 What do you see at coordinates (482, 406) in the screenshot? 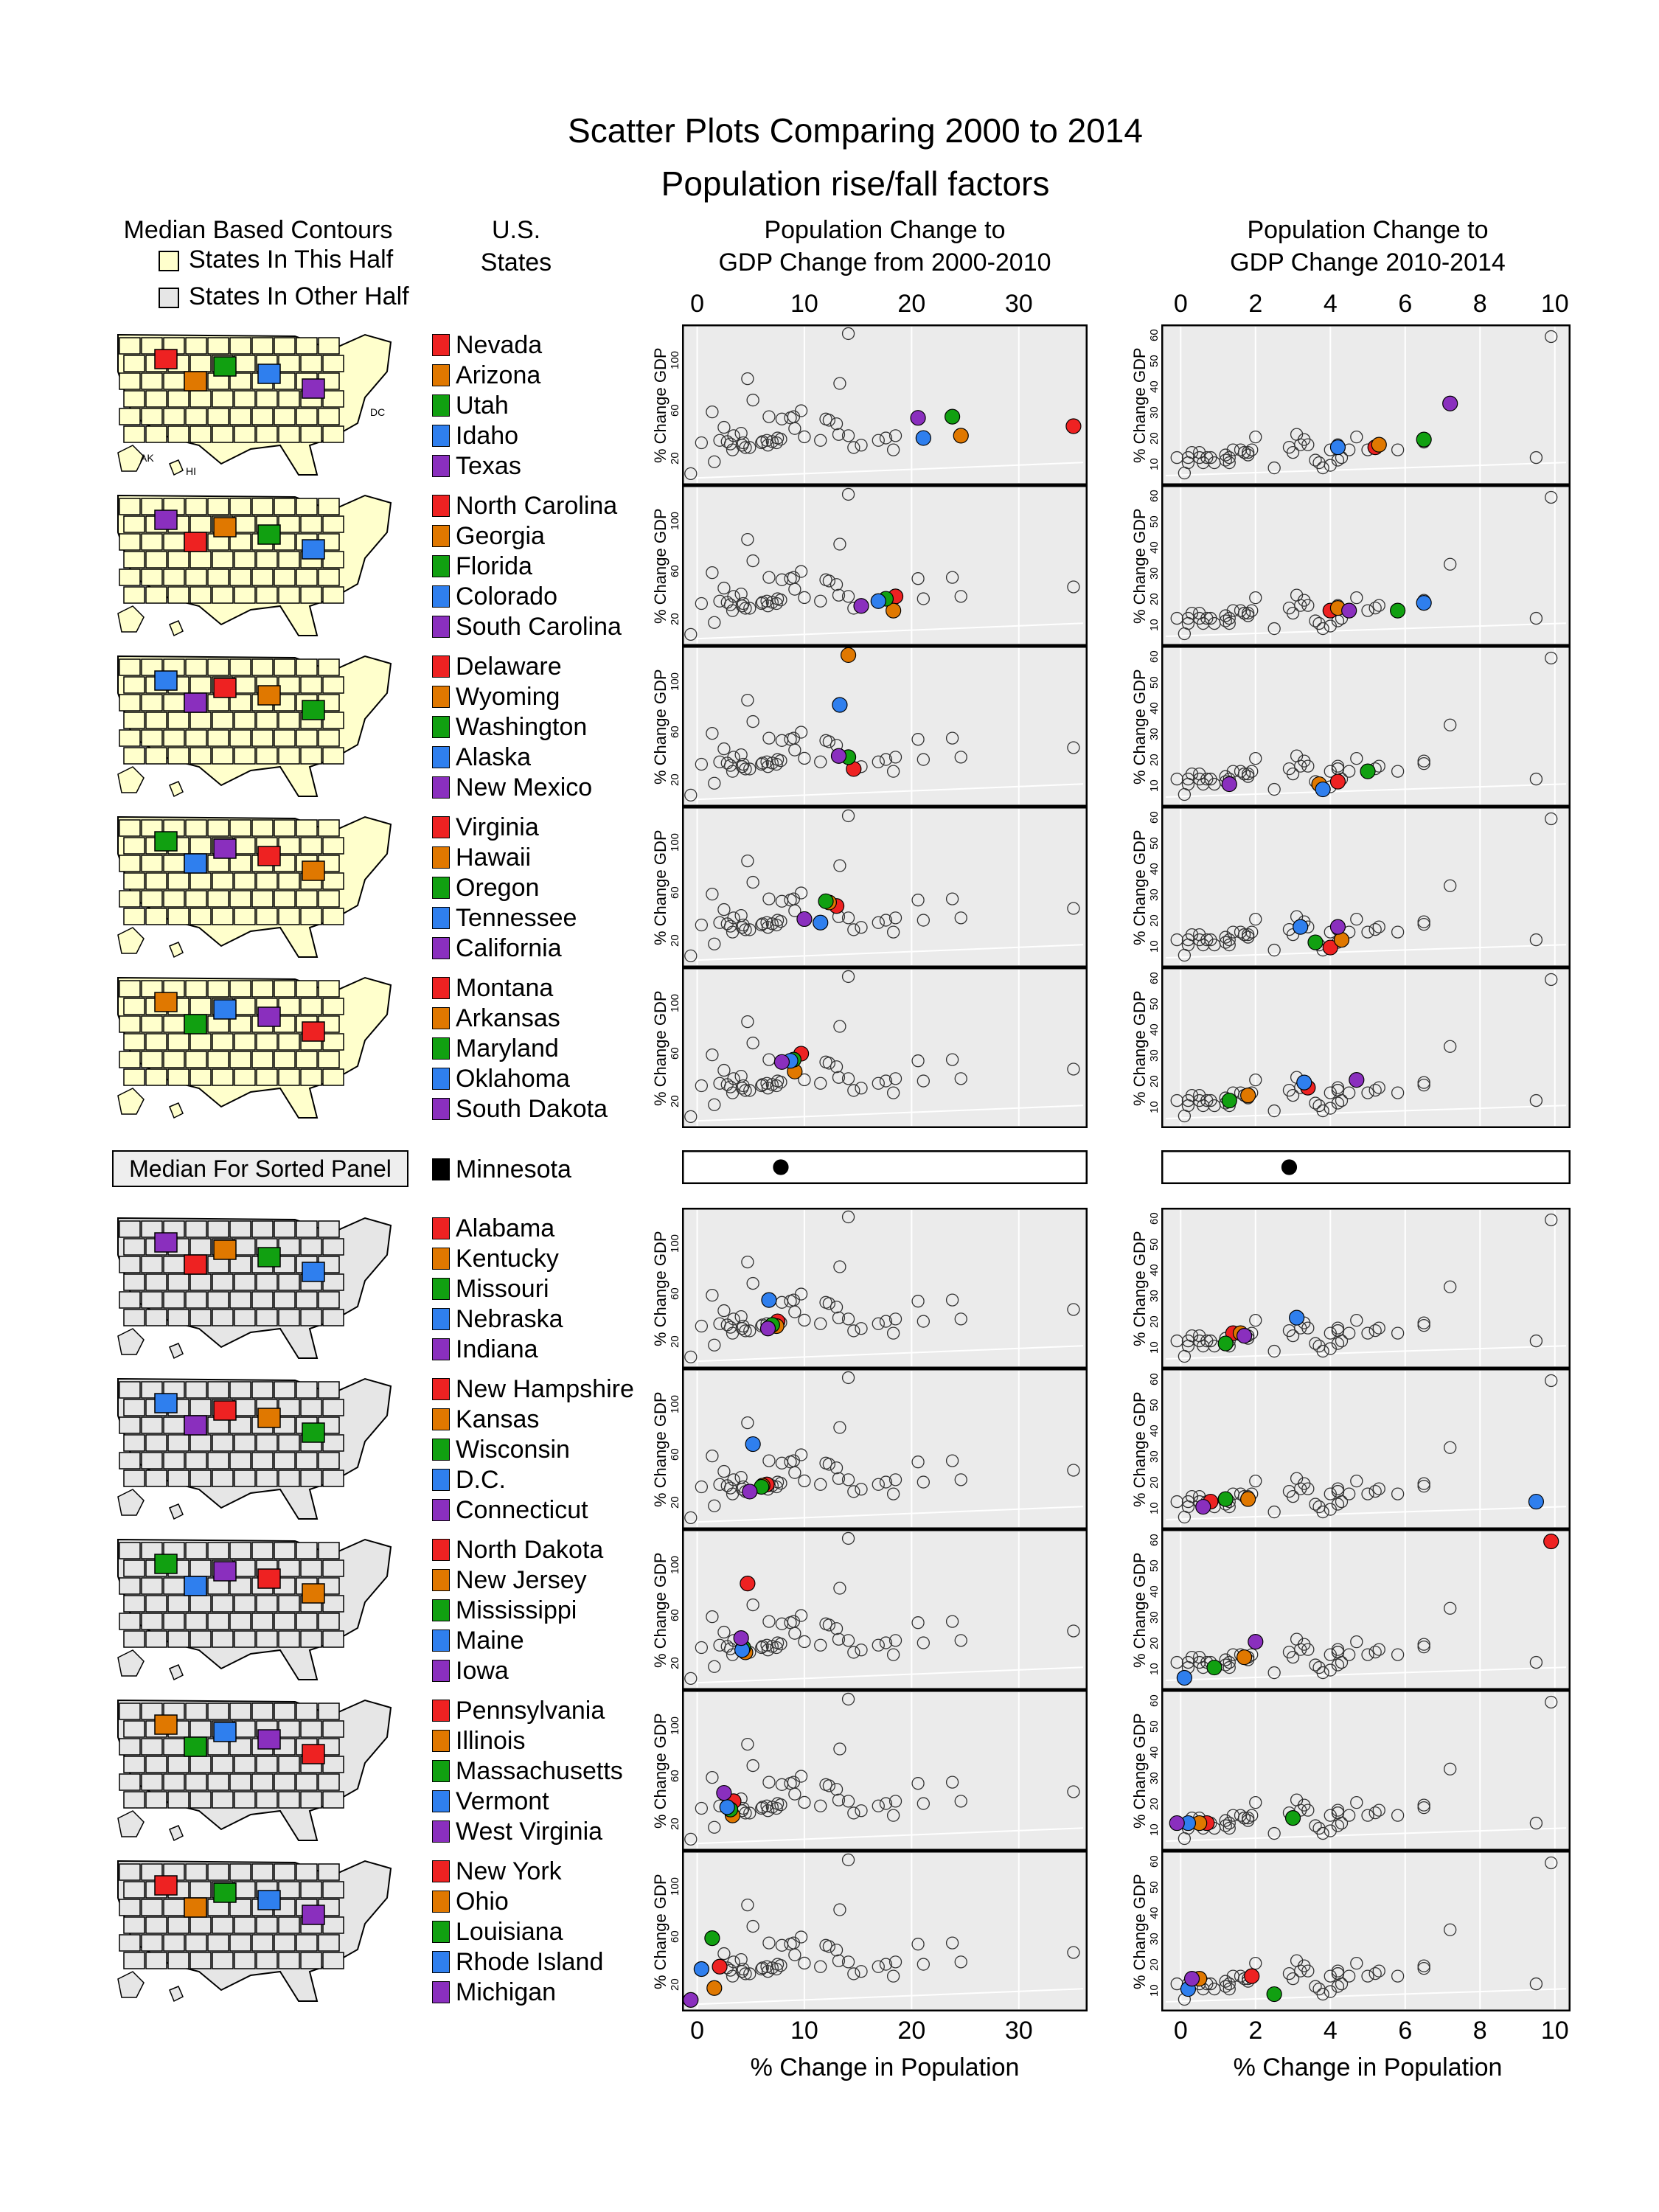
I see `legend-label-utah: Utah` at bounding box center [482, 406].